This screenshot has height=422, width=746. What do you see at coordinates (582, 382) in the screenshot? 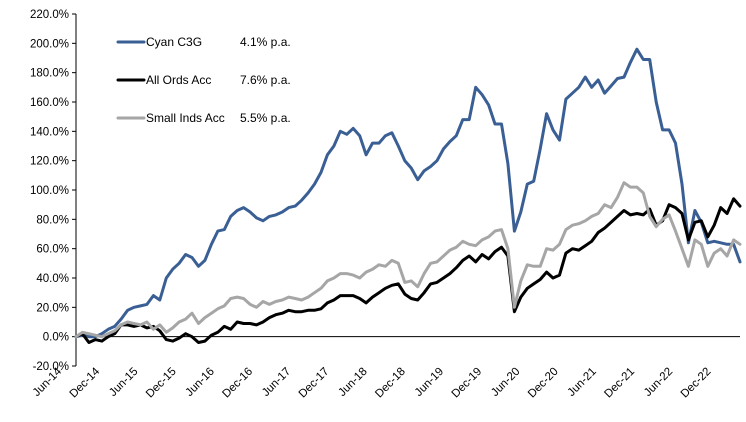
I see `x-tick-label: Jun-21` at bounding box center [582, 382].